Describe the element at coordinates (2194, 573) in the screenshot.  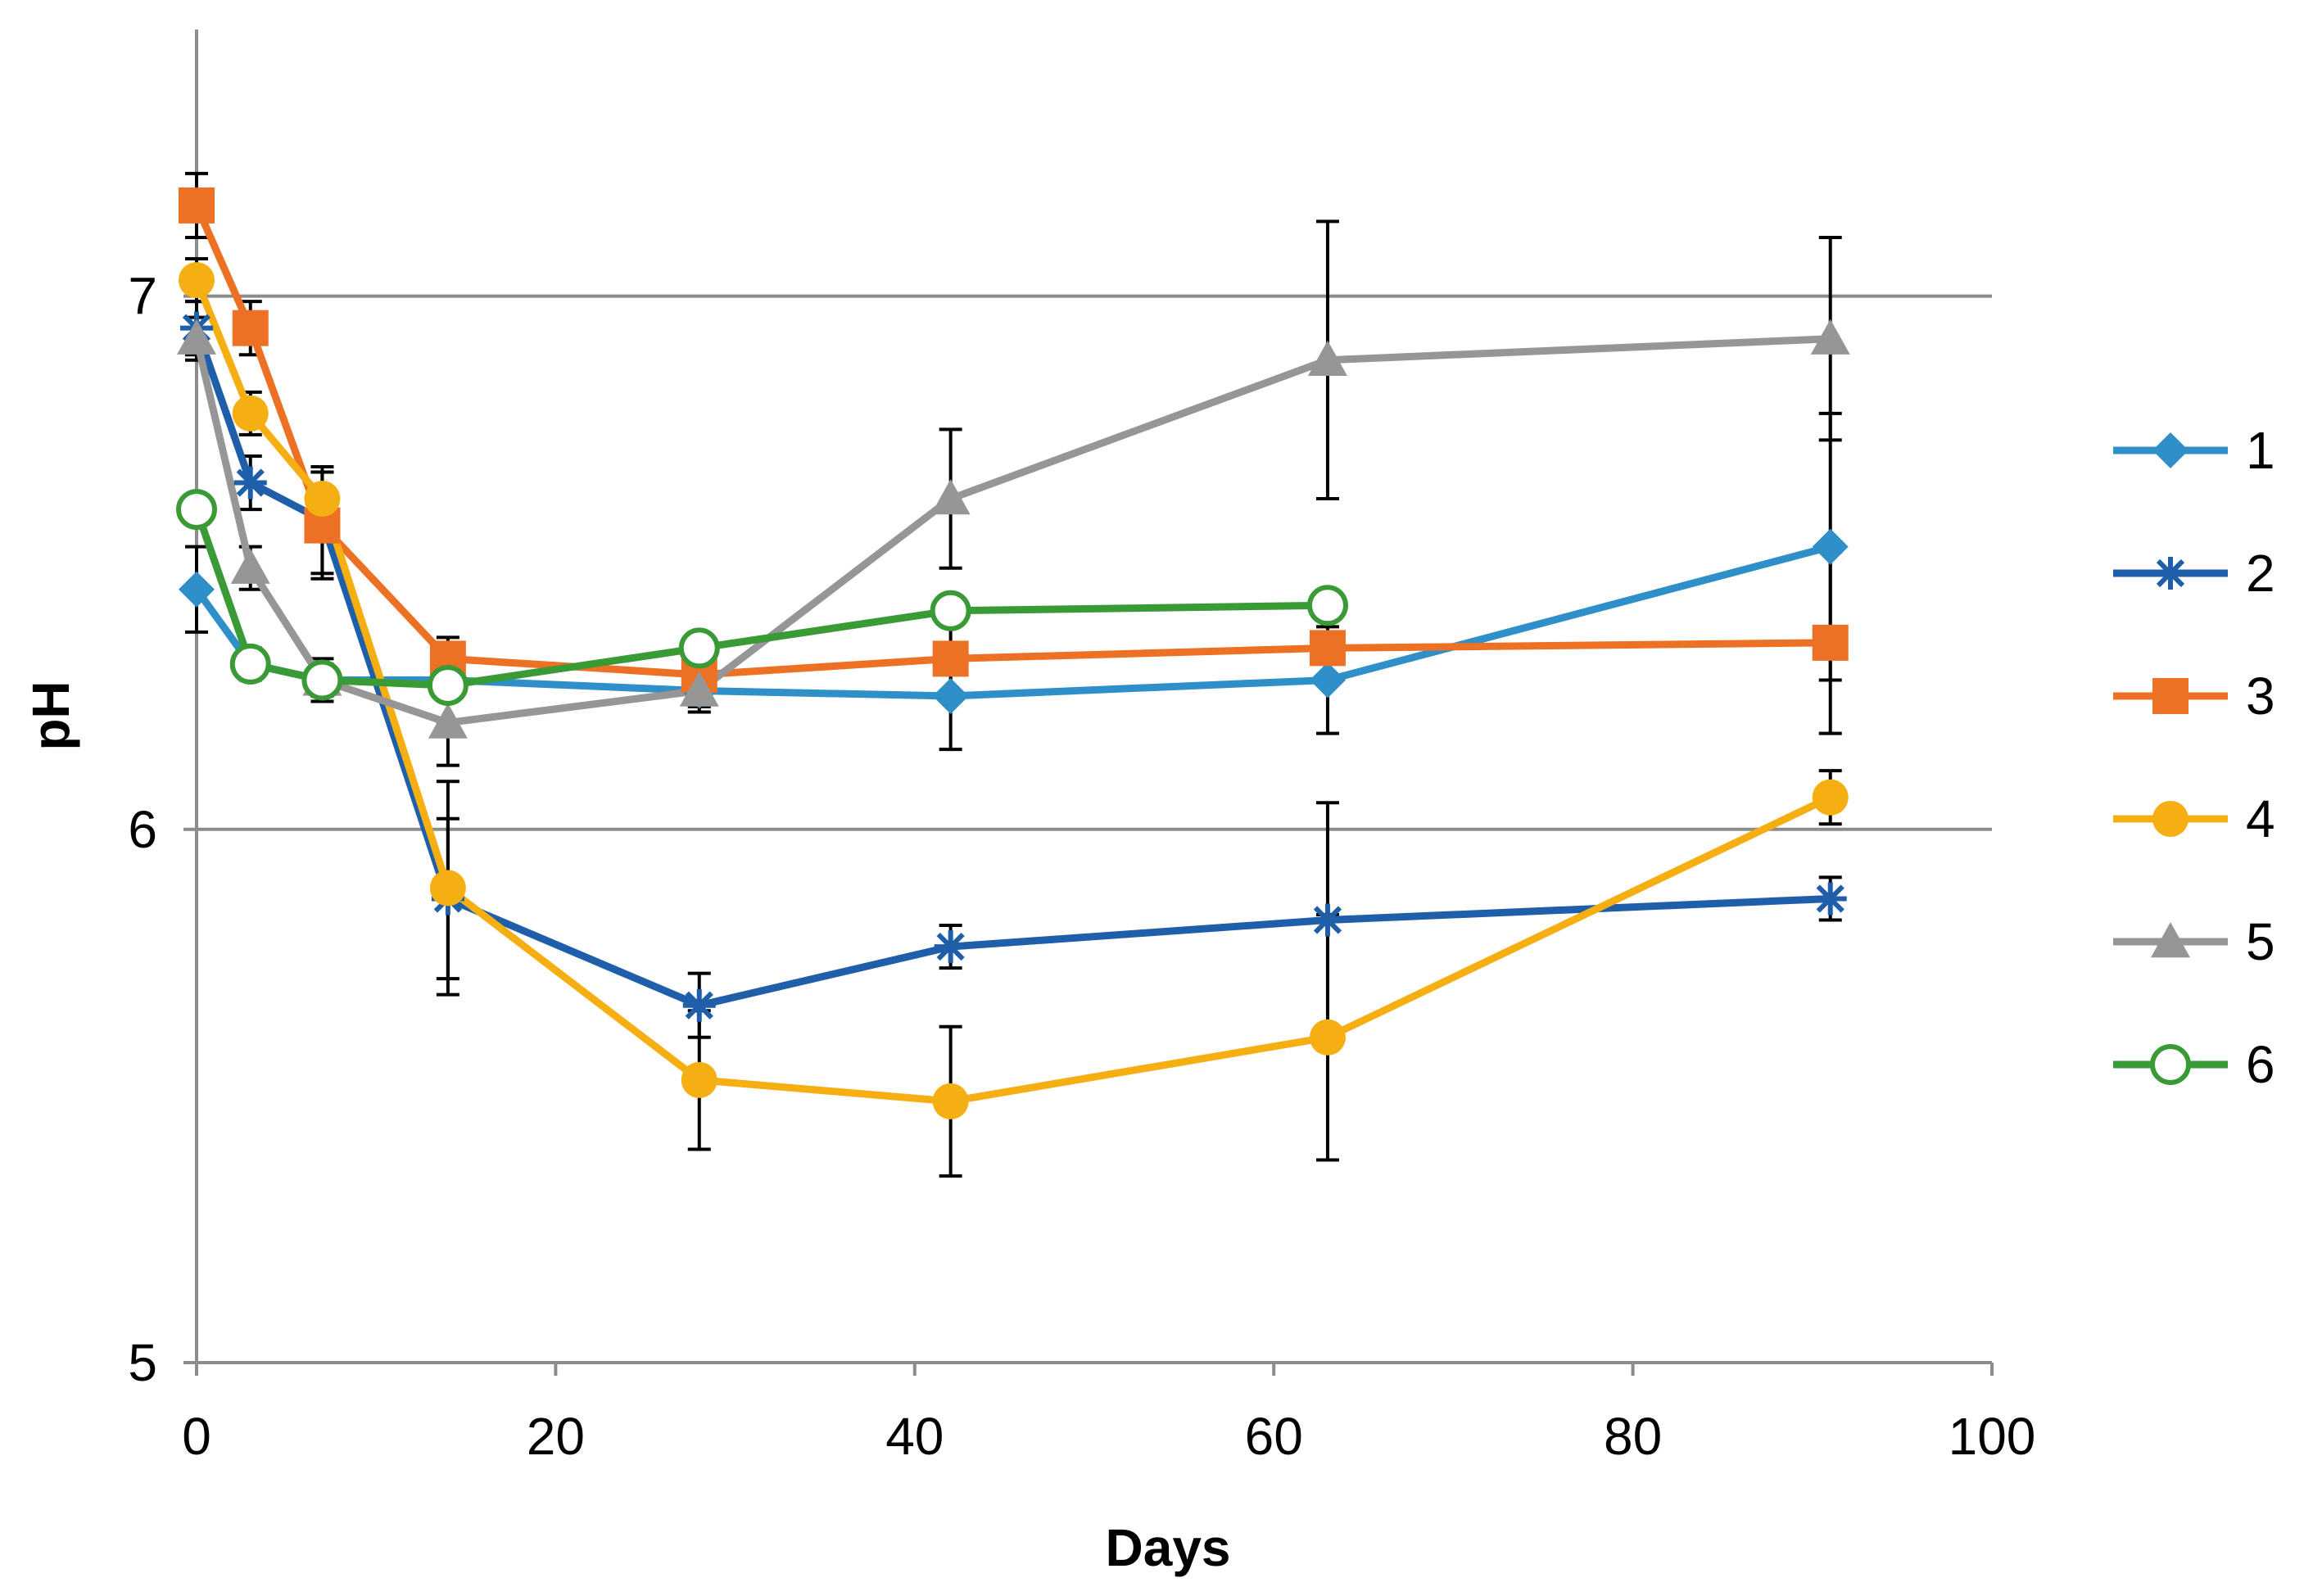
I see `legend-item-2: 2` at that location.